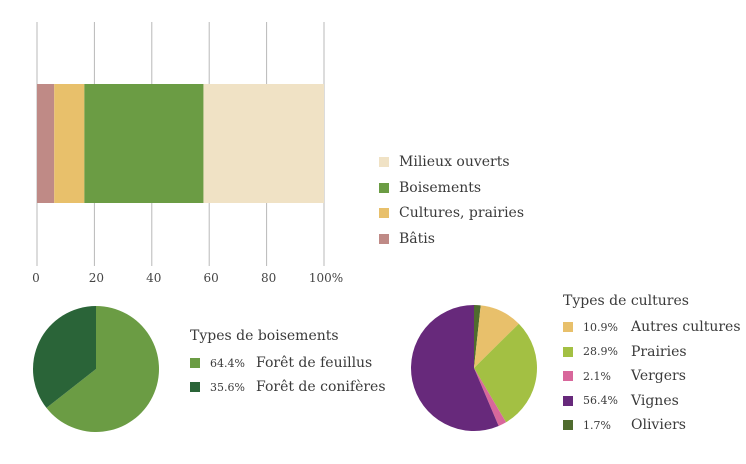 The width and height of the screenshot is (746, 464). Describe the element at coordinates (454, 162) in the screenshot. I see `legend-label: Milieux ouverts` at that location.